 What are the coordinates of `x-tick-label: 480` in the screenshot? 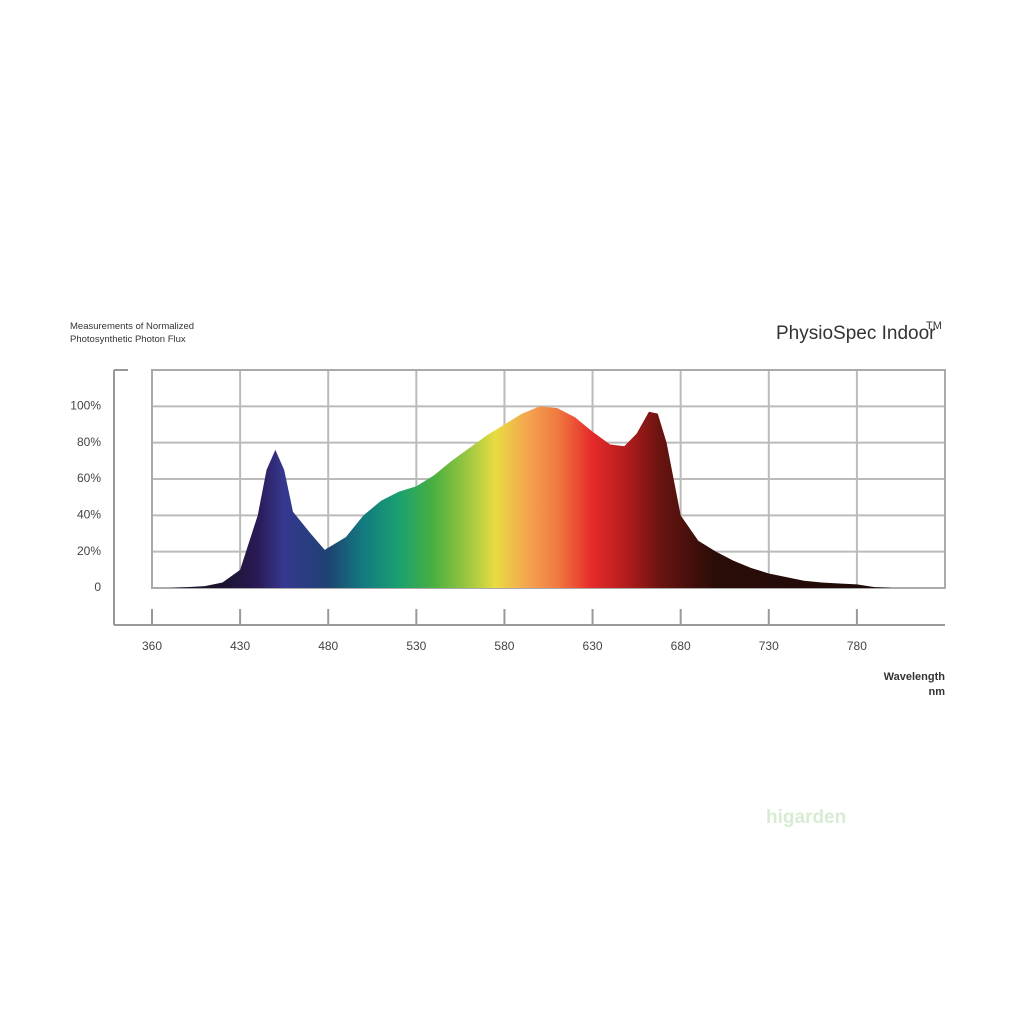 It's located at (328, 646).